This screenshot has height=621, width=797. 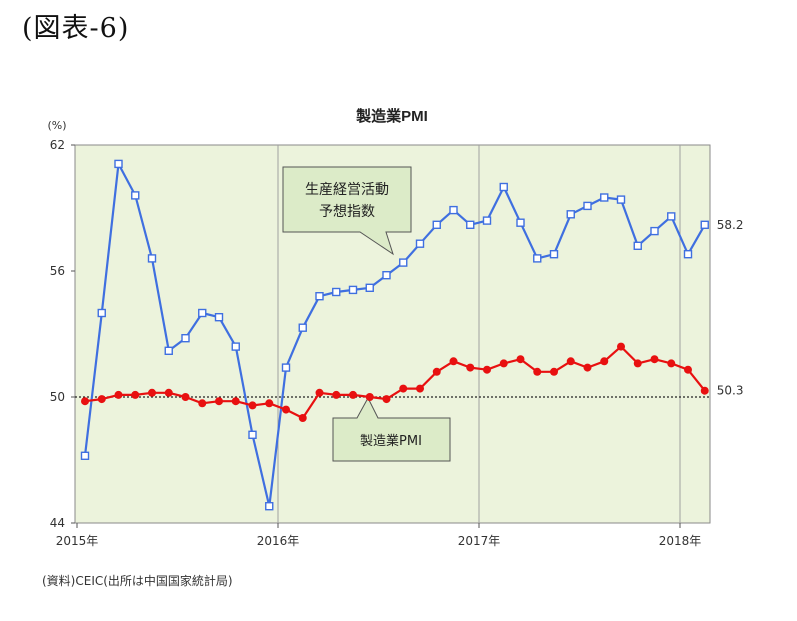 What do you see at coordinates (56, 125) in the screenshot?
I see `y-axis-unit: (%)` at bounding box center [56, 125].